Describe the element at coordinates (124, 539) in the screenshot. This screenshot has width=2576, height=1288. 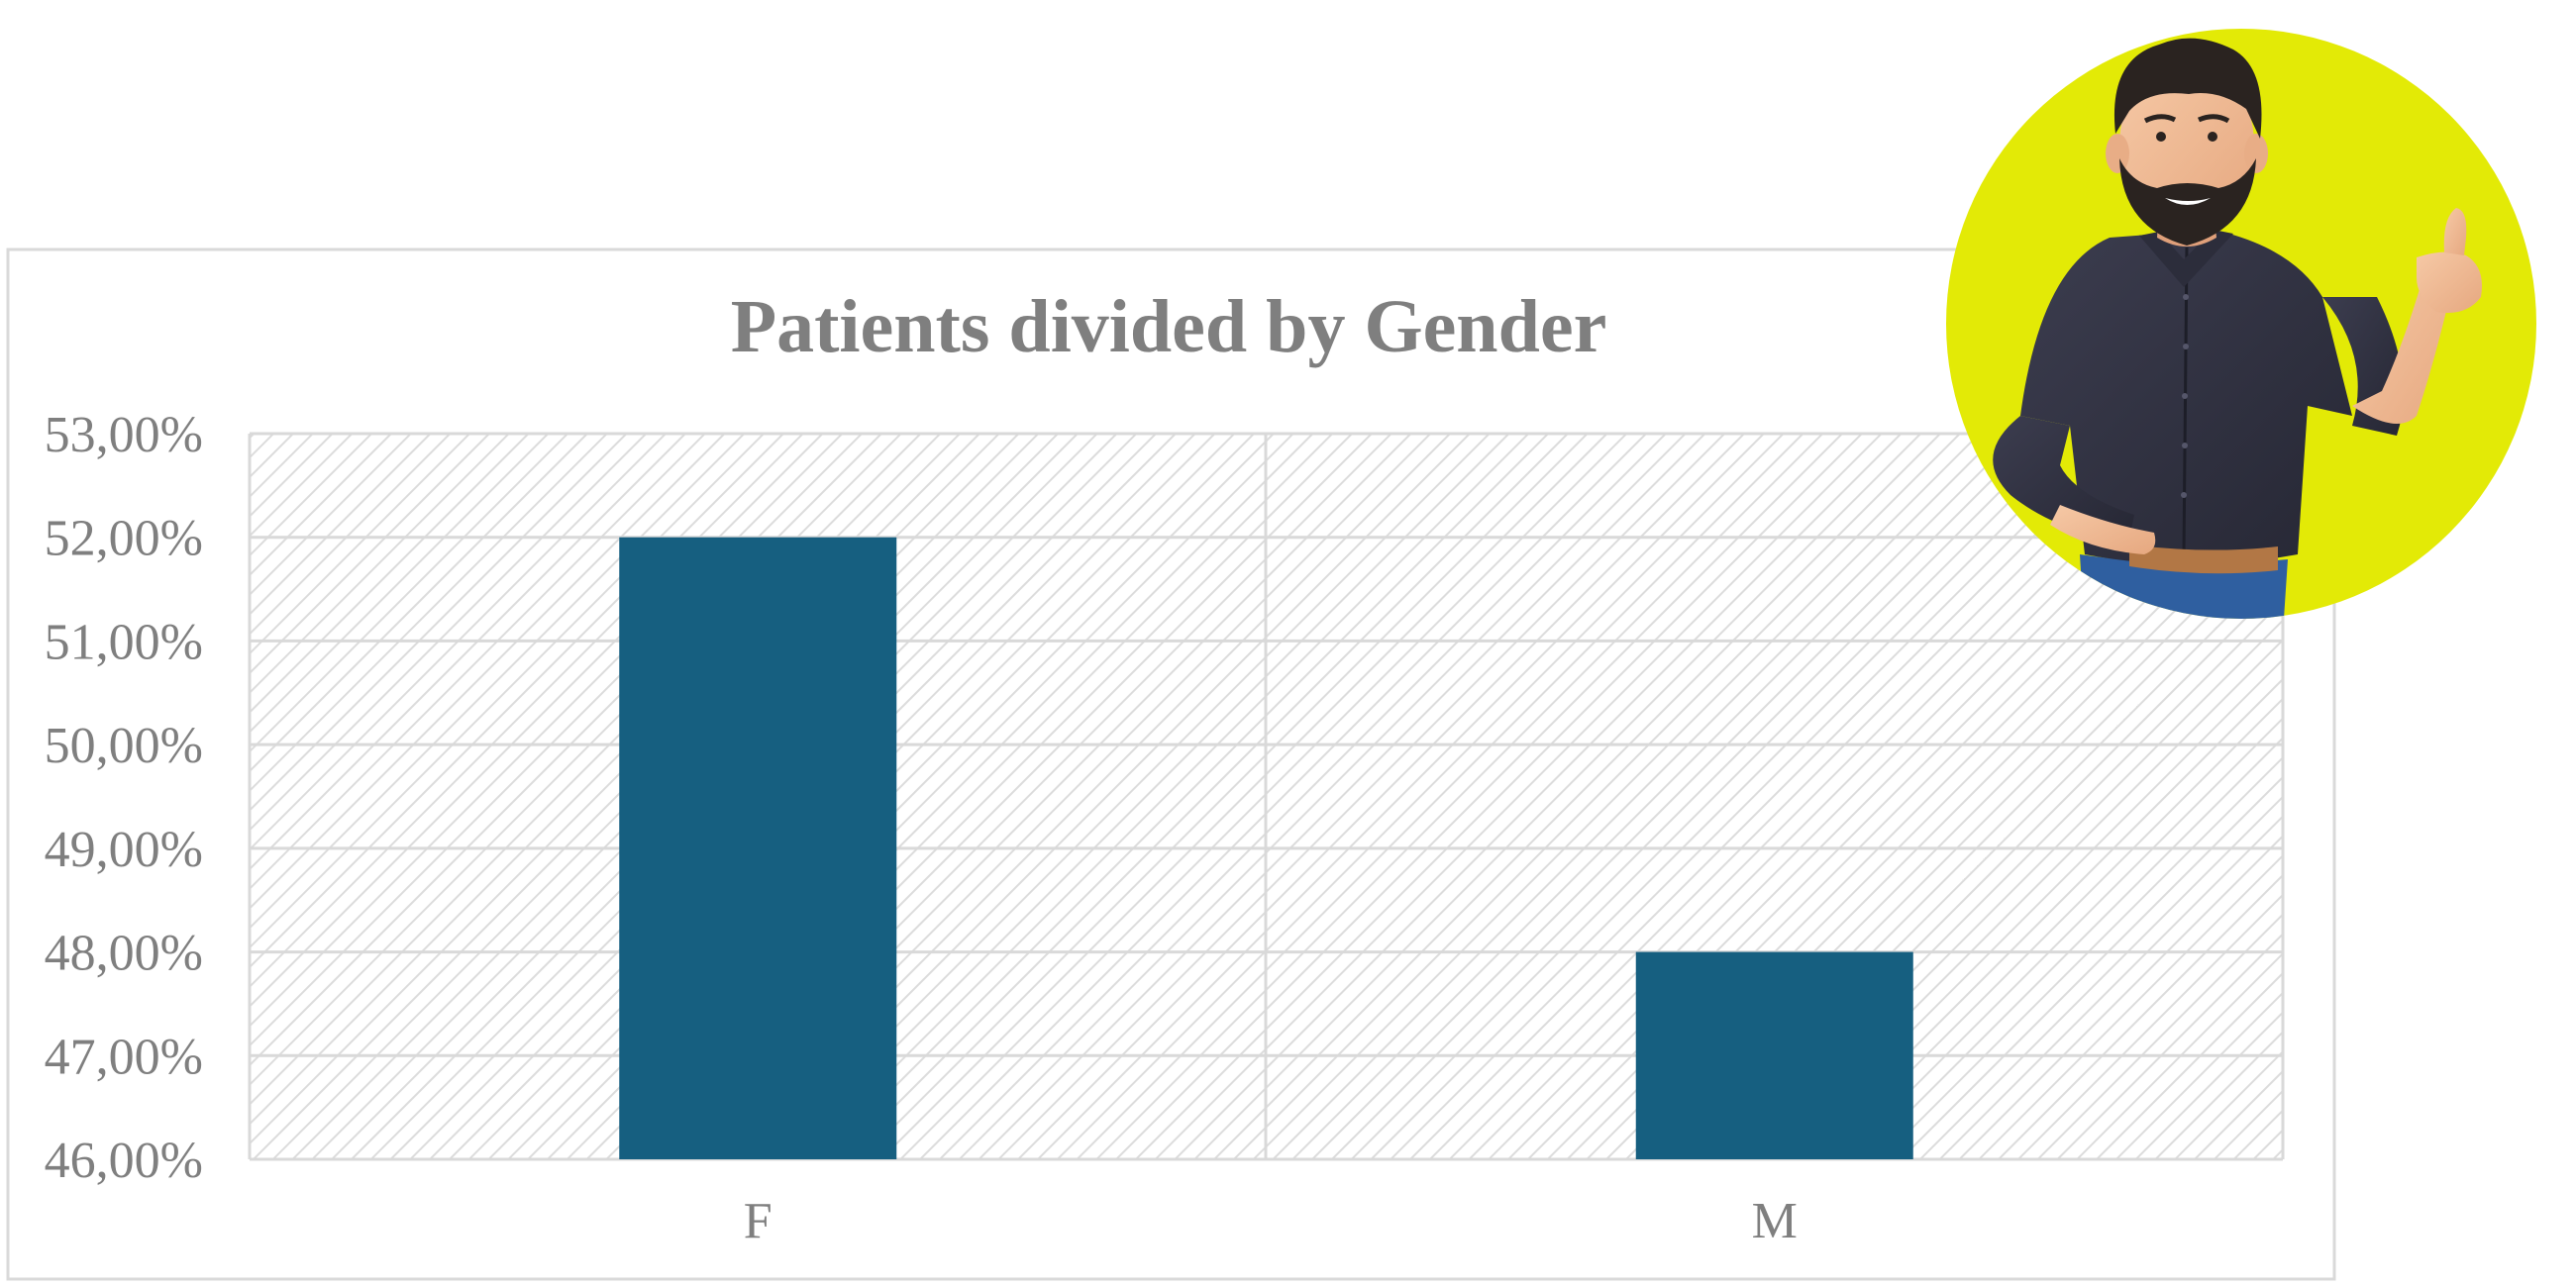
I see `y-tick-label: 52,00%` at that location.